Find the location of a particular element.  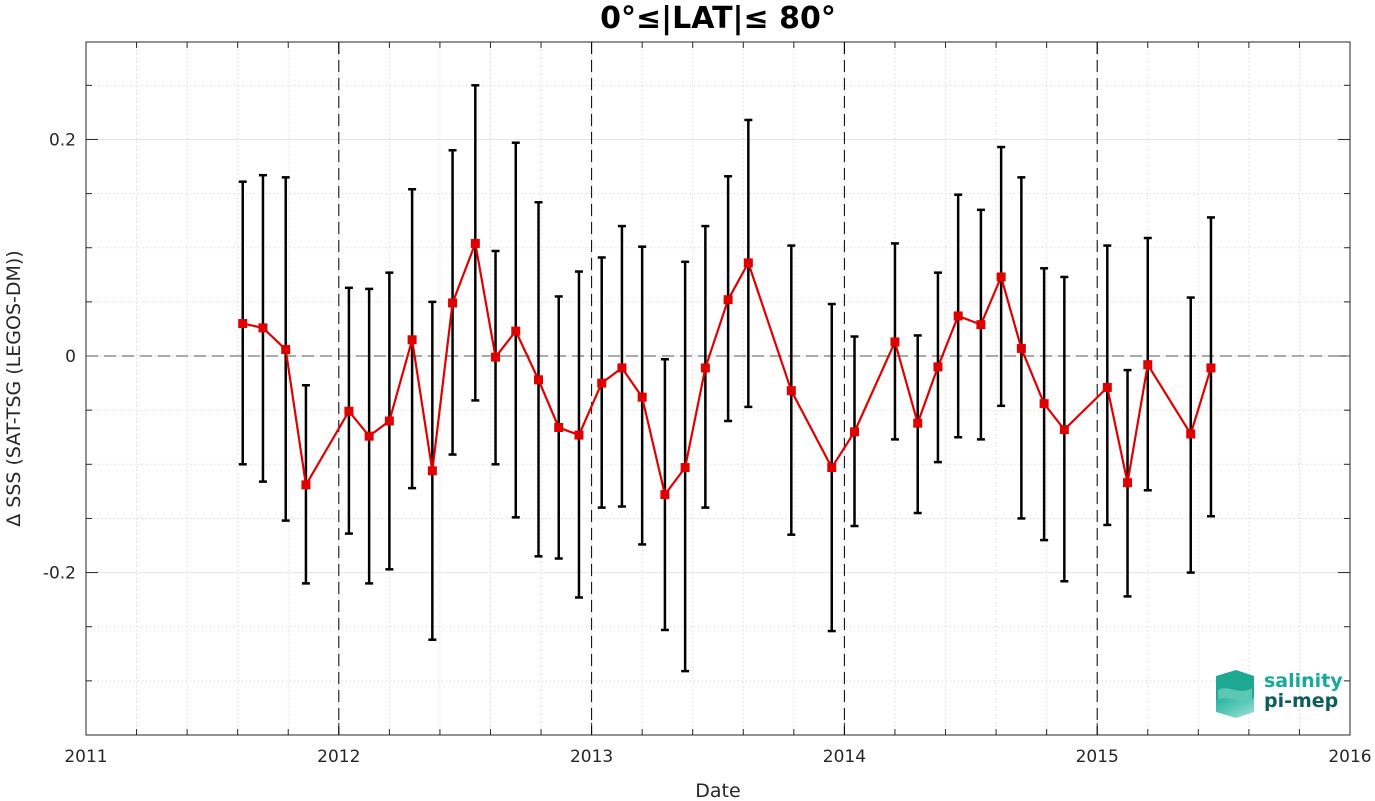

x-tick-label: 2014 is located at coordinates (844, 757).